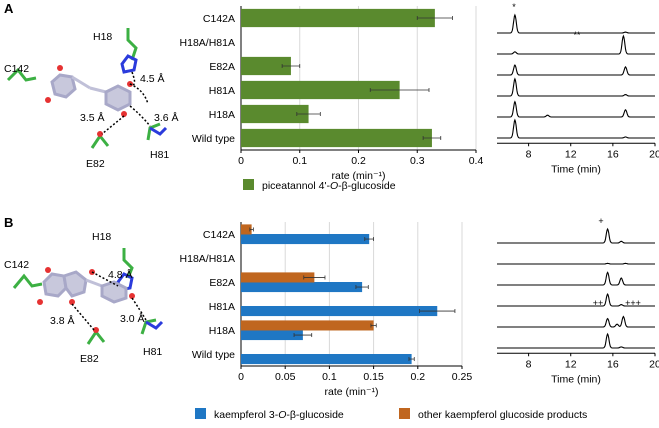 The image size is (659, 428). What do you see at coordinates (166, 117) in the screenshot?
I see `distance-label: 3.6 Å` at bounding box center [166, 117].